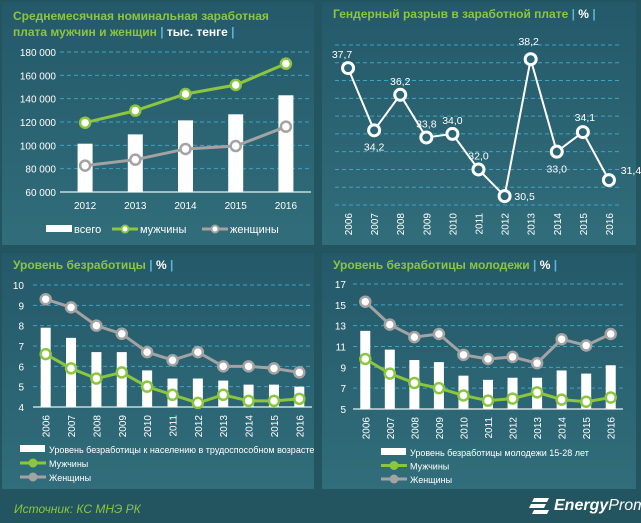 This screenshot has width=641, height=523. What do you see at coordinates (148, 426) in the screenshot?
I see `x-tick-label: 2010` at bounding box center [148, 426].